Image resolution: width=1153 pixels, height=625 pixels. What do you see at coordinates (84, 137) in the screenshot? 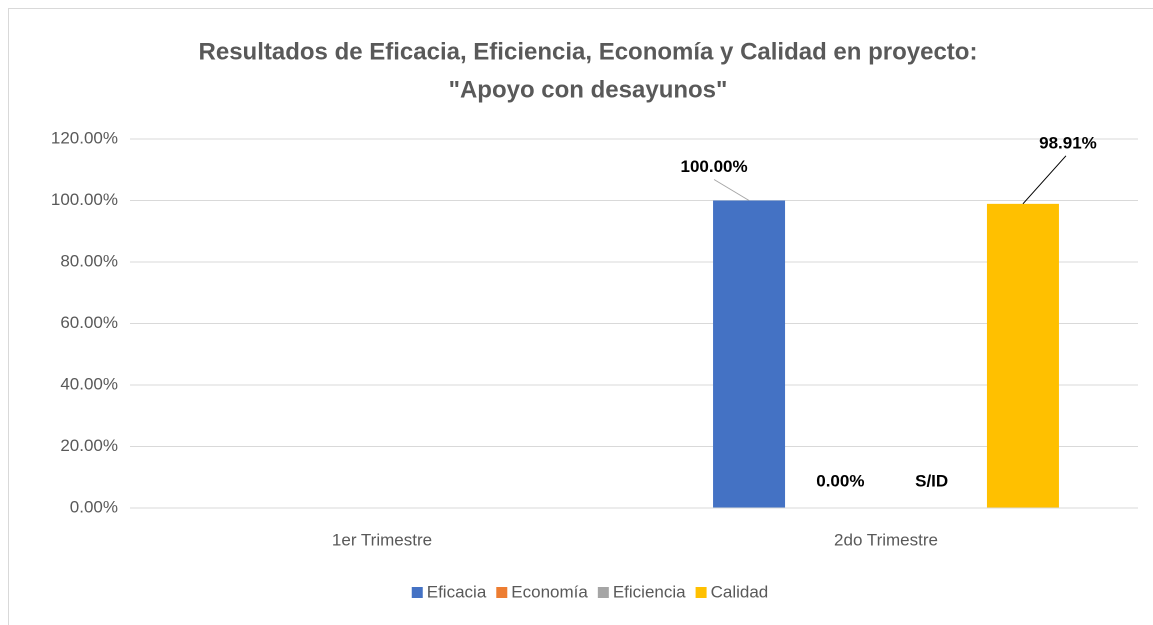
I see `y-tick-label: 120.00%` at bounding box center [84, 137].